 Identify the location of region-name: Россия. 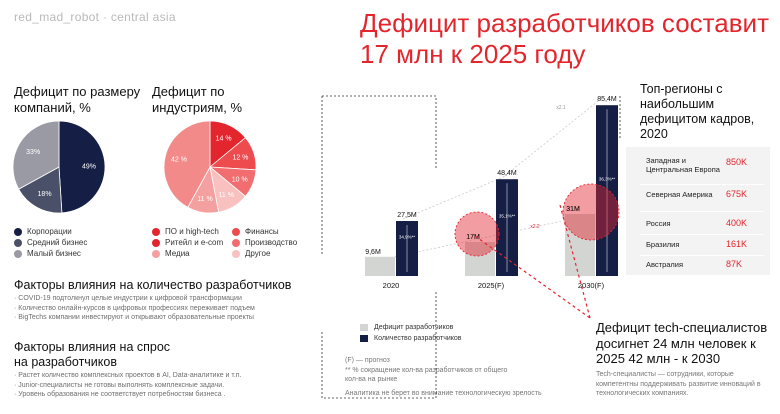
(658, 223).